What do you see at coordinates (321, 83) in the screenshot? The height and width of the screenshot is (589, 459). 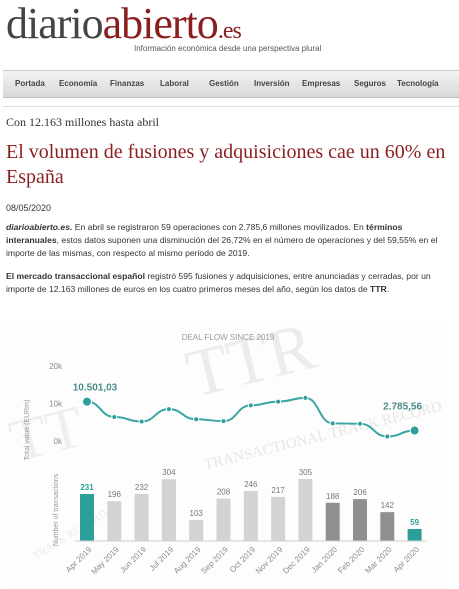 I see `nav-item-empresas: Empresas` at bounding box center [321, 83].